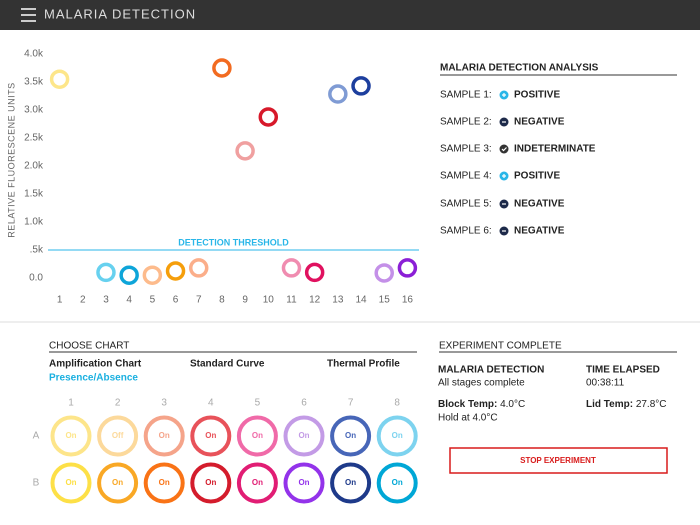  What do you see at coordinates (153, 300) in the screenshot?
I see `x-tick-label: 5` at bounding box center [153, 300].